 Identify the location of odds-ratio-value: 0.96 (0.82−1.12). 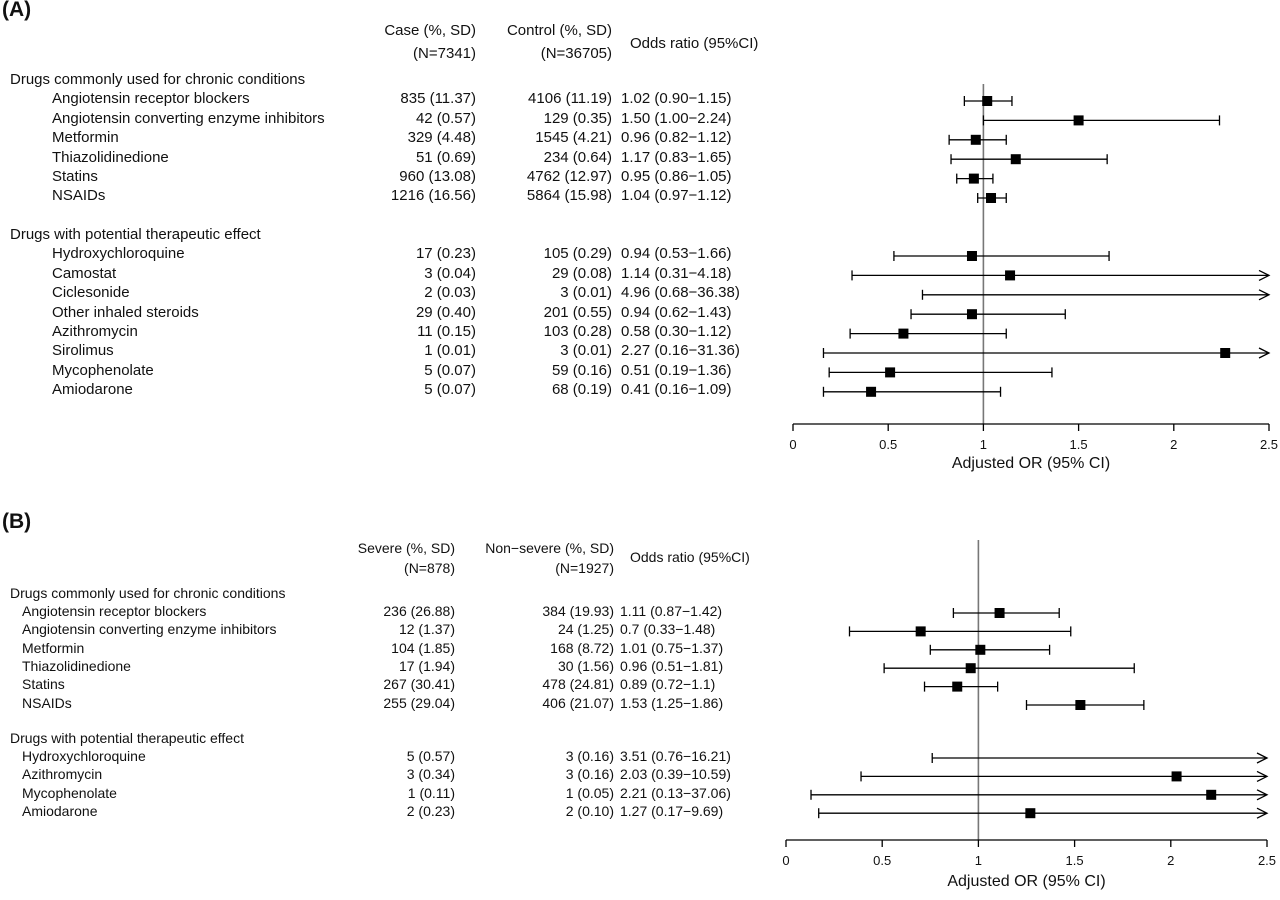
(676, 138).